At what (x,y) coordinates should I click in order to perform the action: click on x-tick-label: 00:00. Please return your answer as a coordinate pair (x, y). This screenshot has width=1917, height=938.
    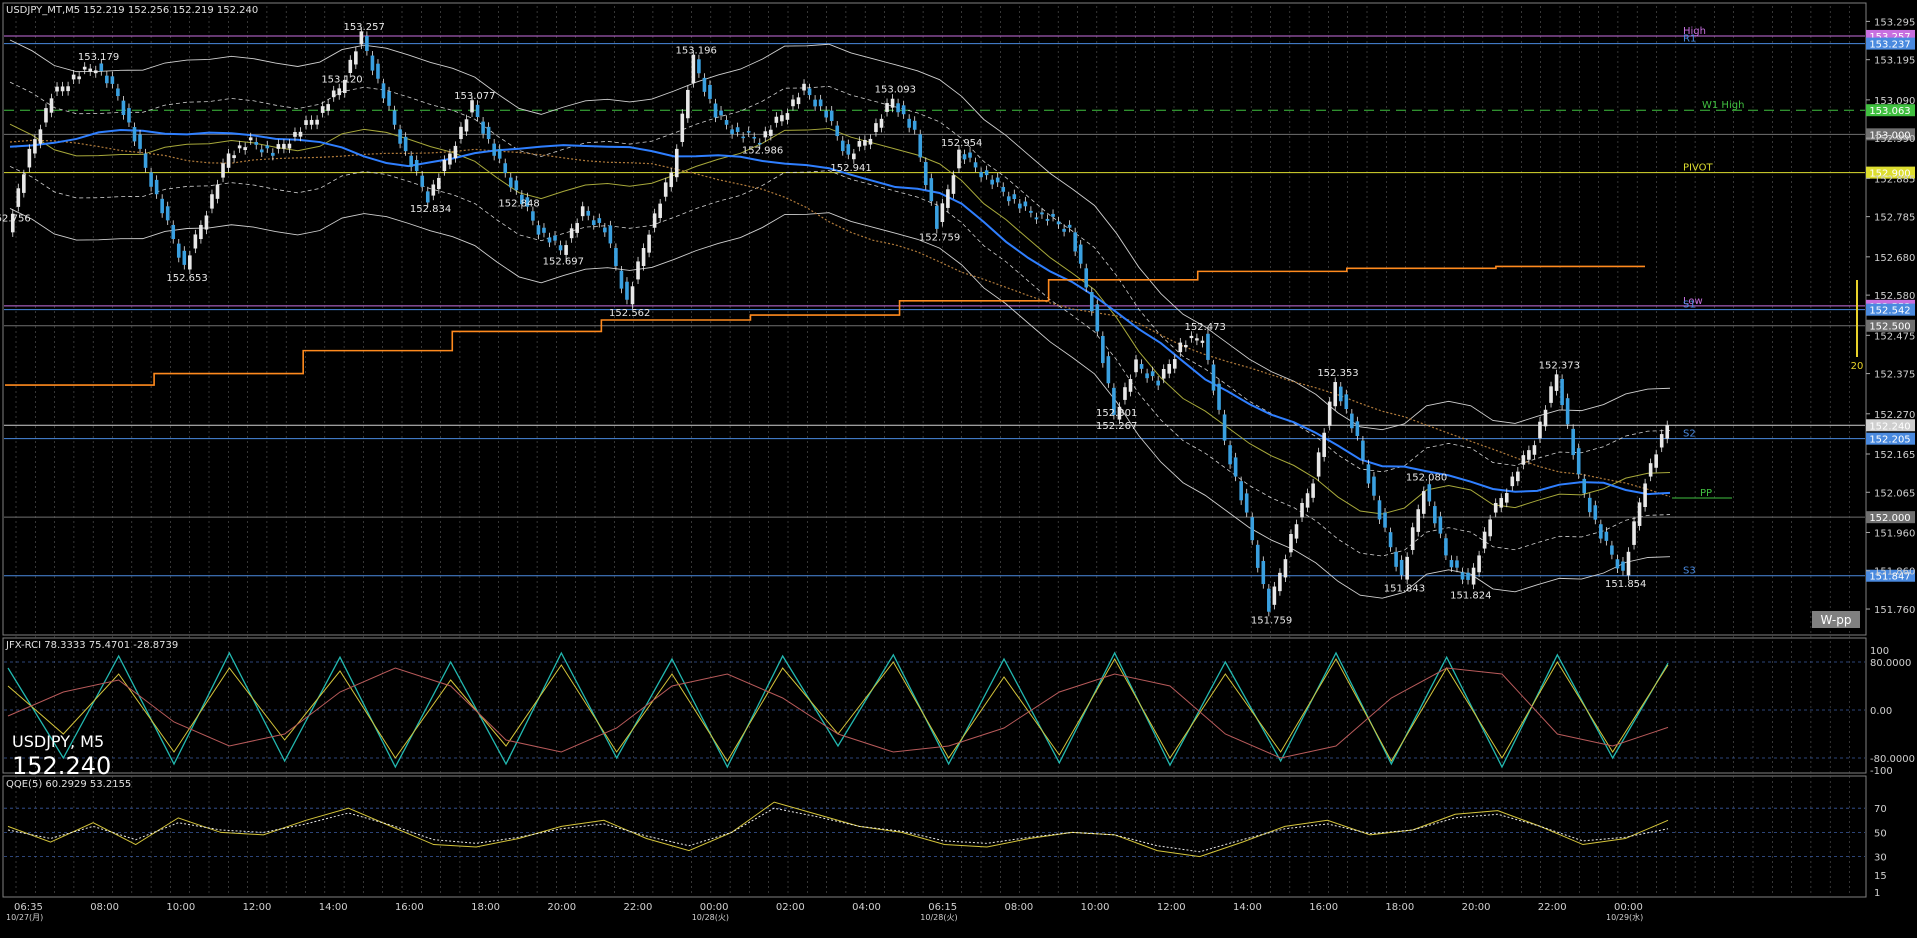
    Looking at the image, I should click on (714, 907).